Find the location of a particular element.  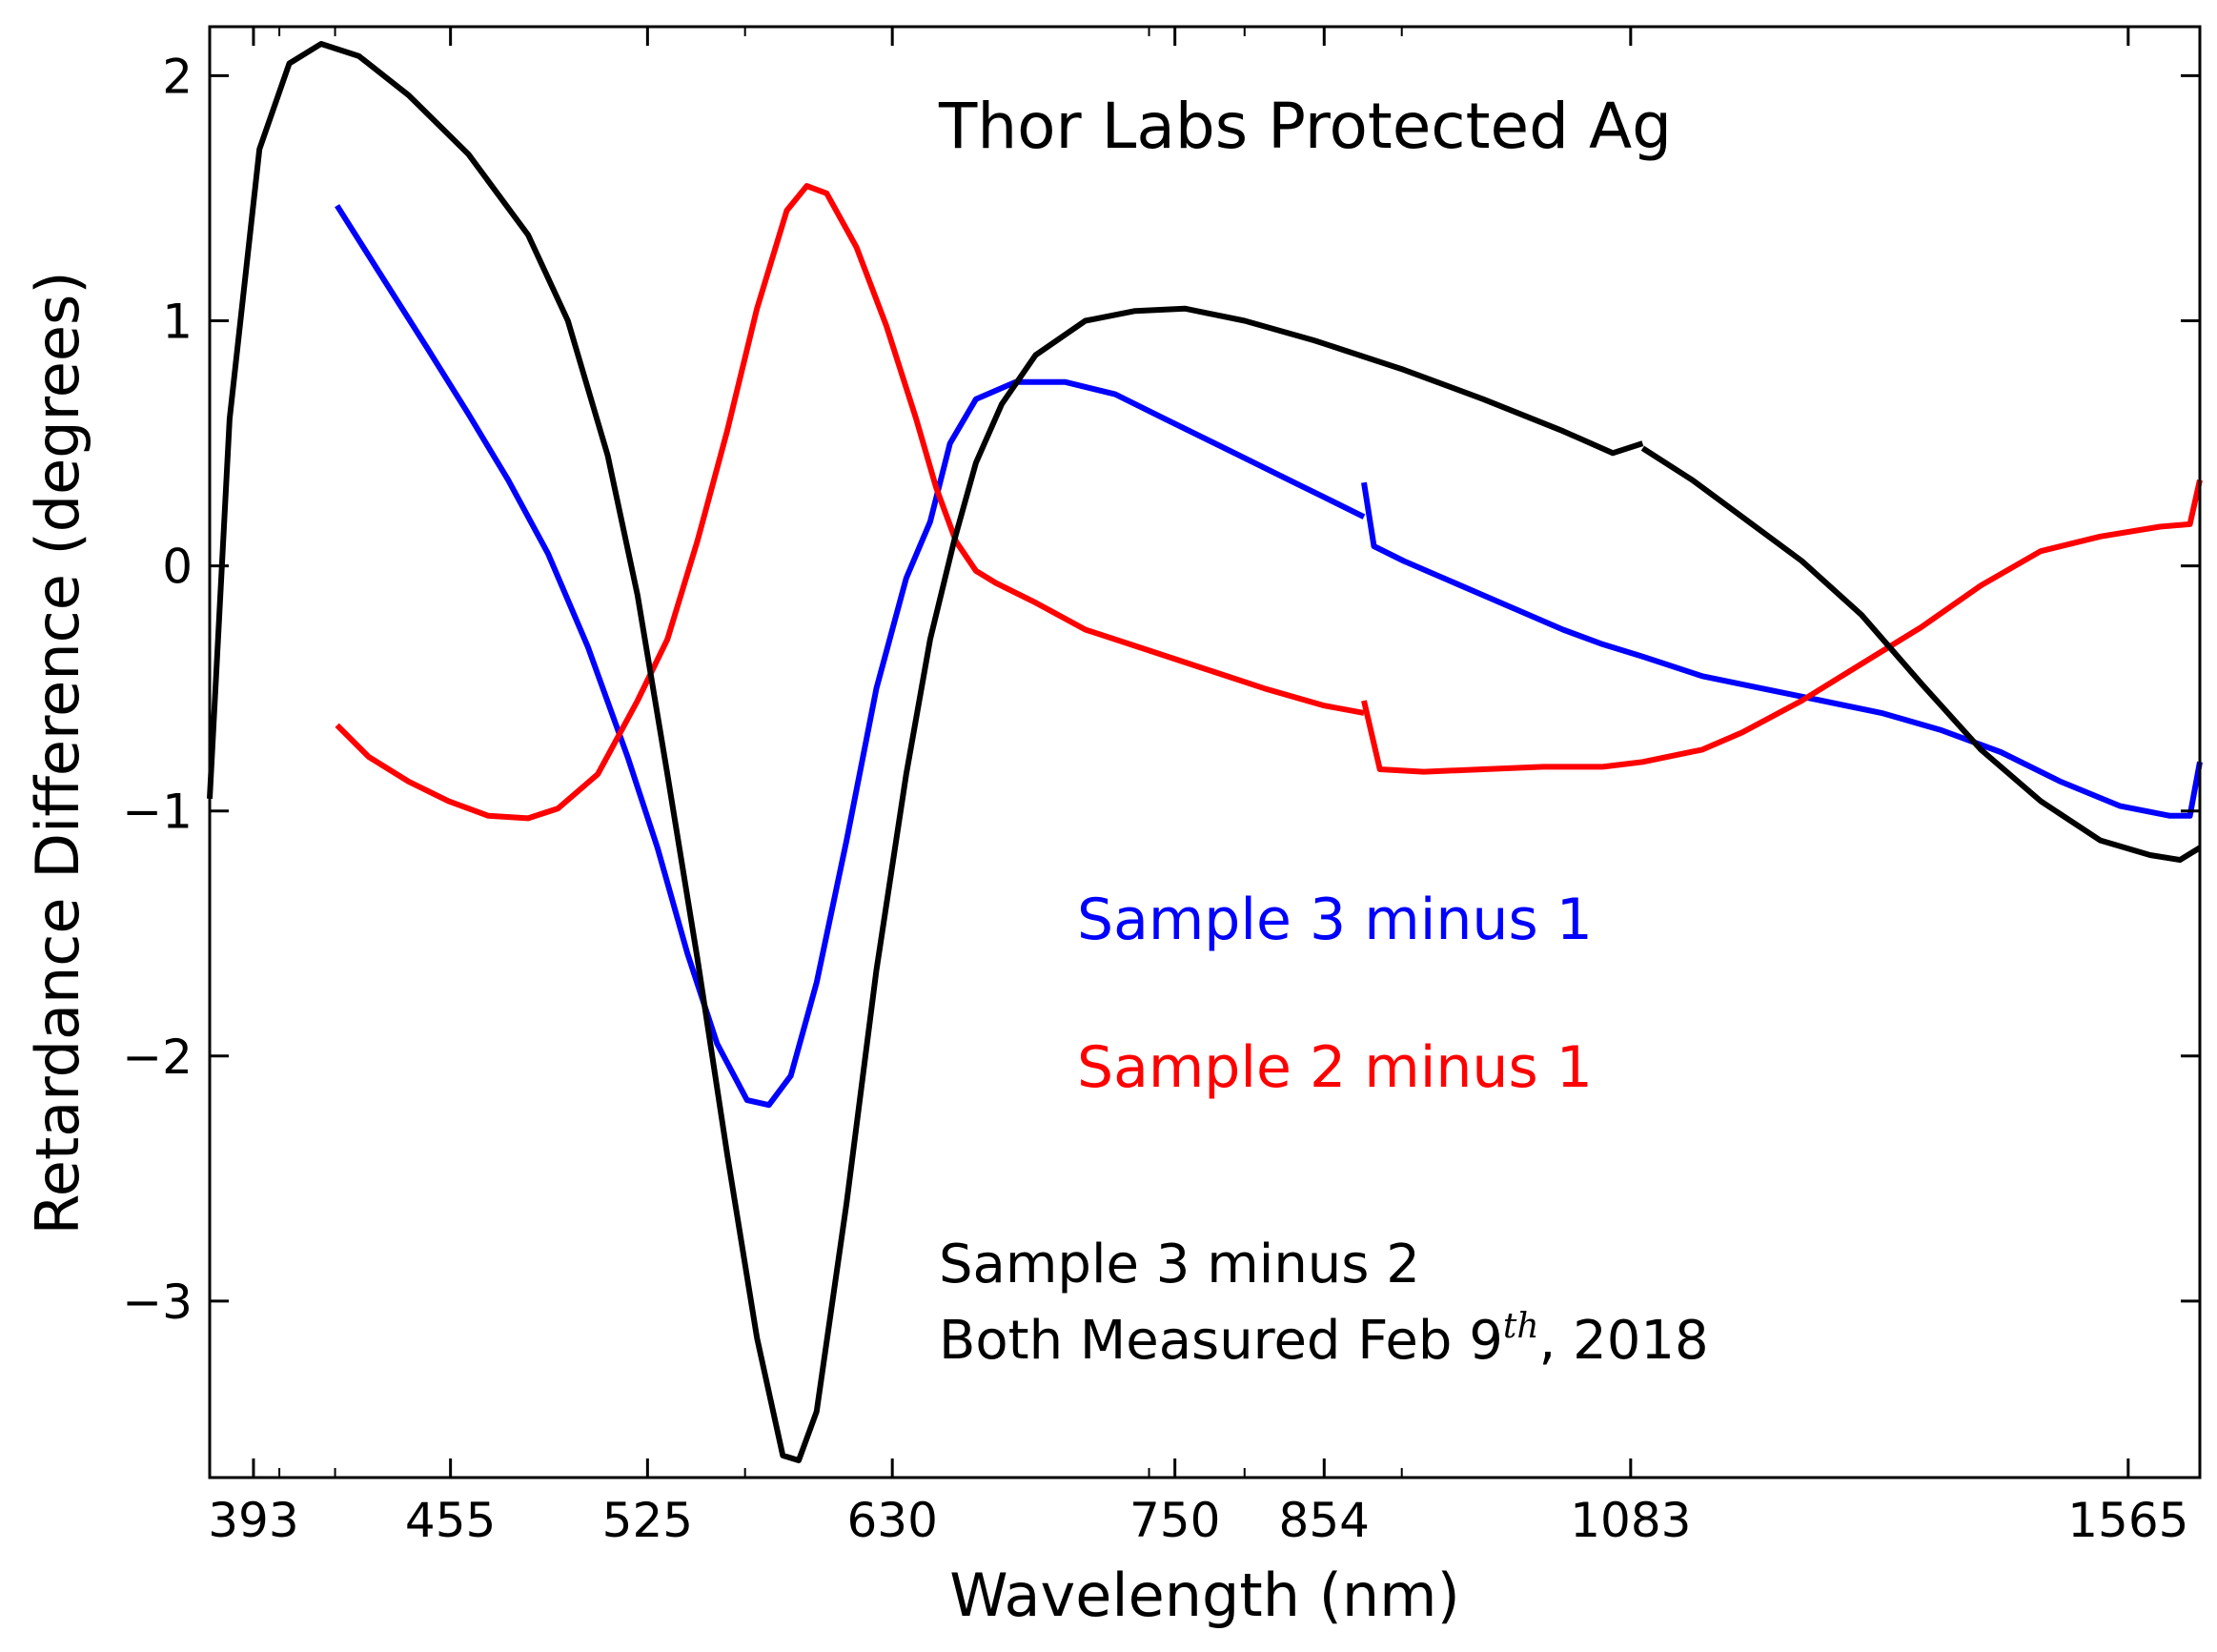

x-tick-label: 1565 is located at coordinates (2127, 1520).